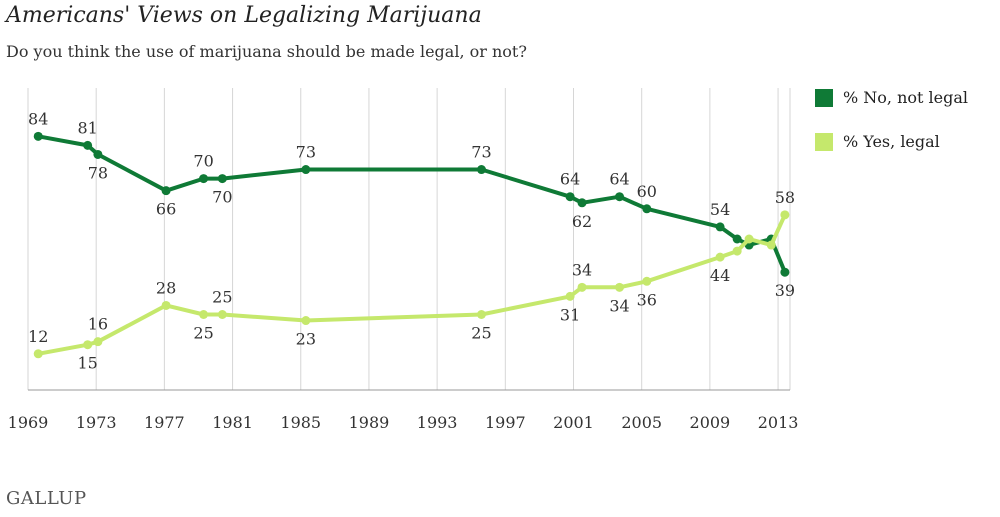 The image size is (1000, 517). Describe the element at coordinates (720, 275) in the screenshot. I see `data-label-yes: 44` at that location.